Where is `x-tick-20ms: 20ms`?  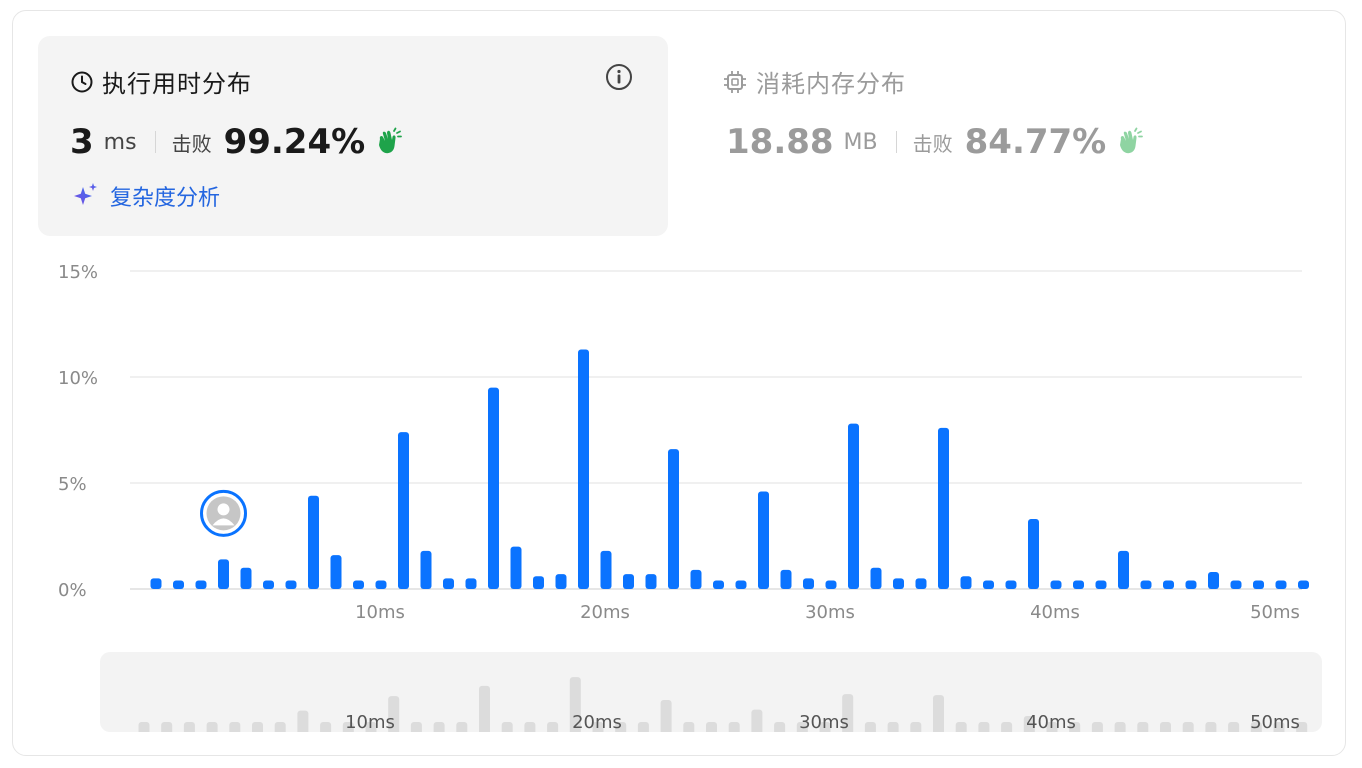 x-tick-20ms: 20ms is located at coordinates (605, 612).